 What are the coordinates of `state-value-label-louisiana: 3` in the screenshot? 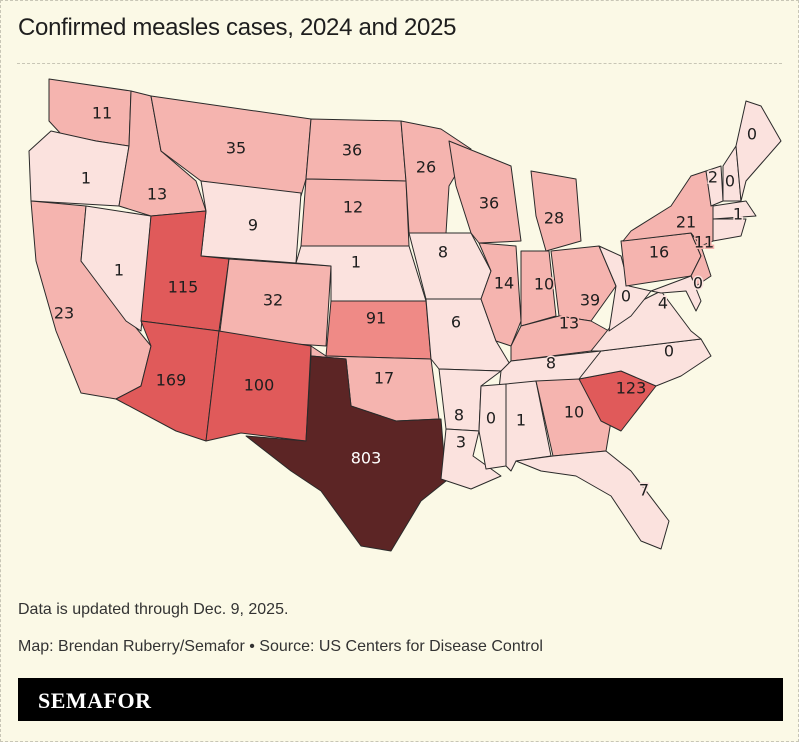 It's located at (461, 442).